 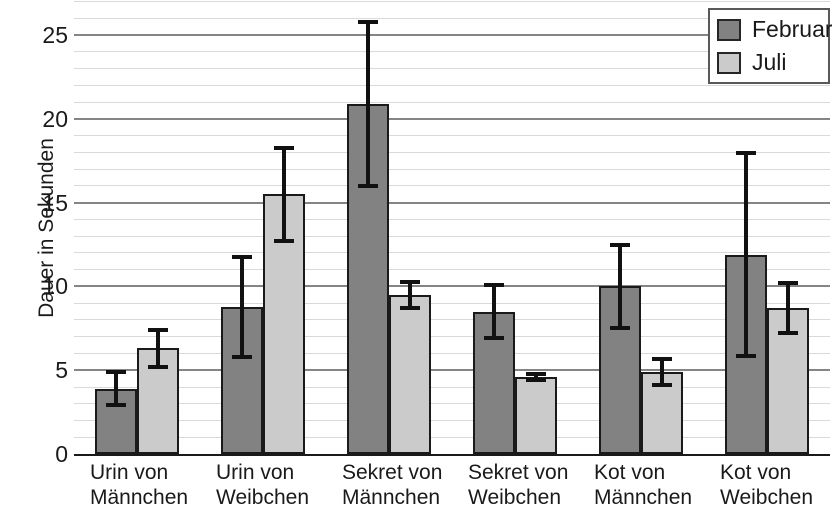 I want to click on y-tick-label: 20, so click(x=55, y=118).